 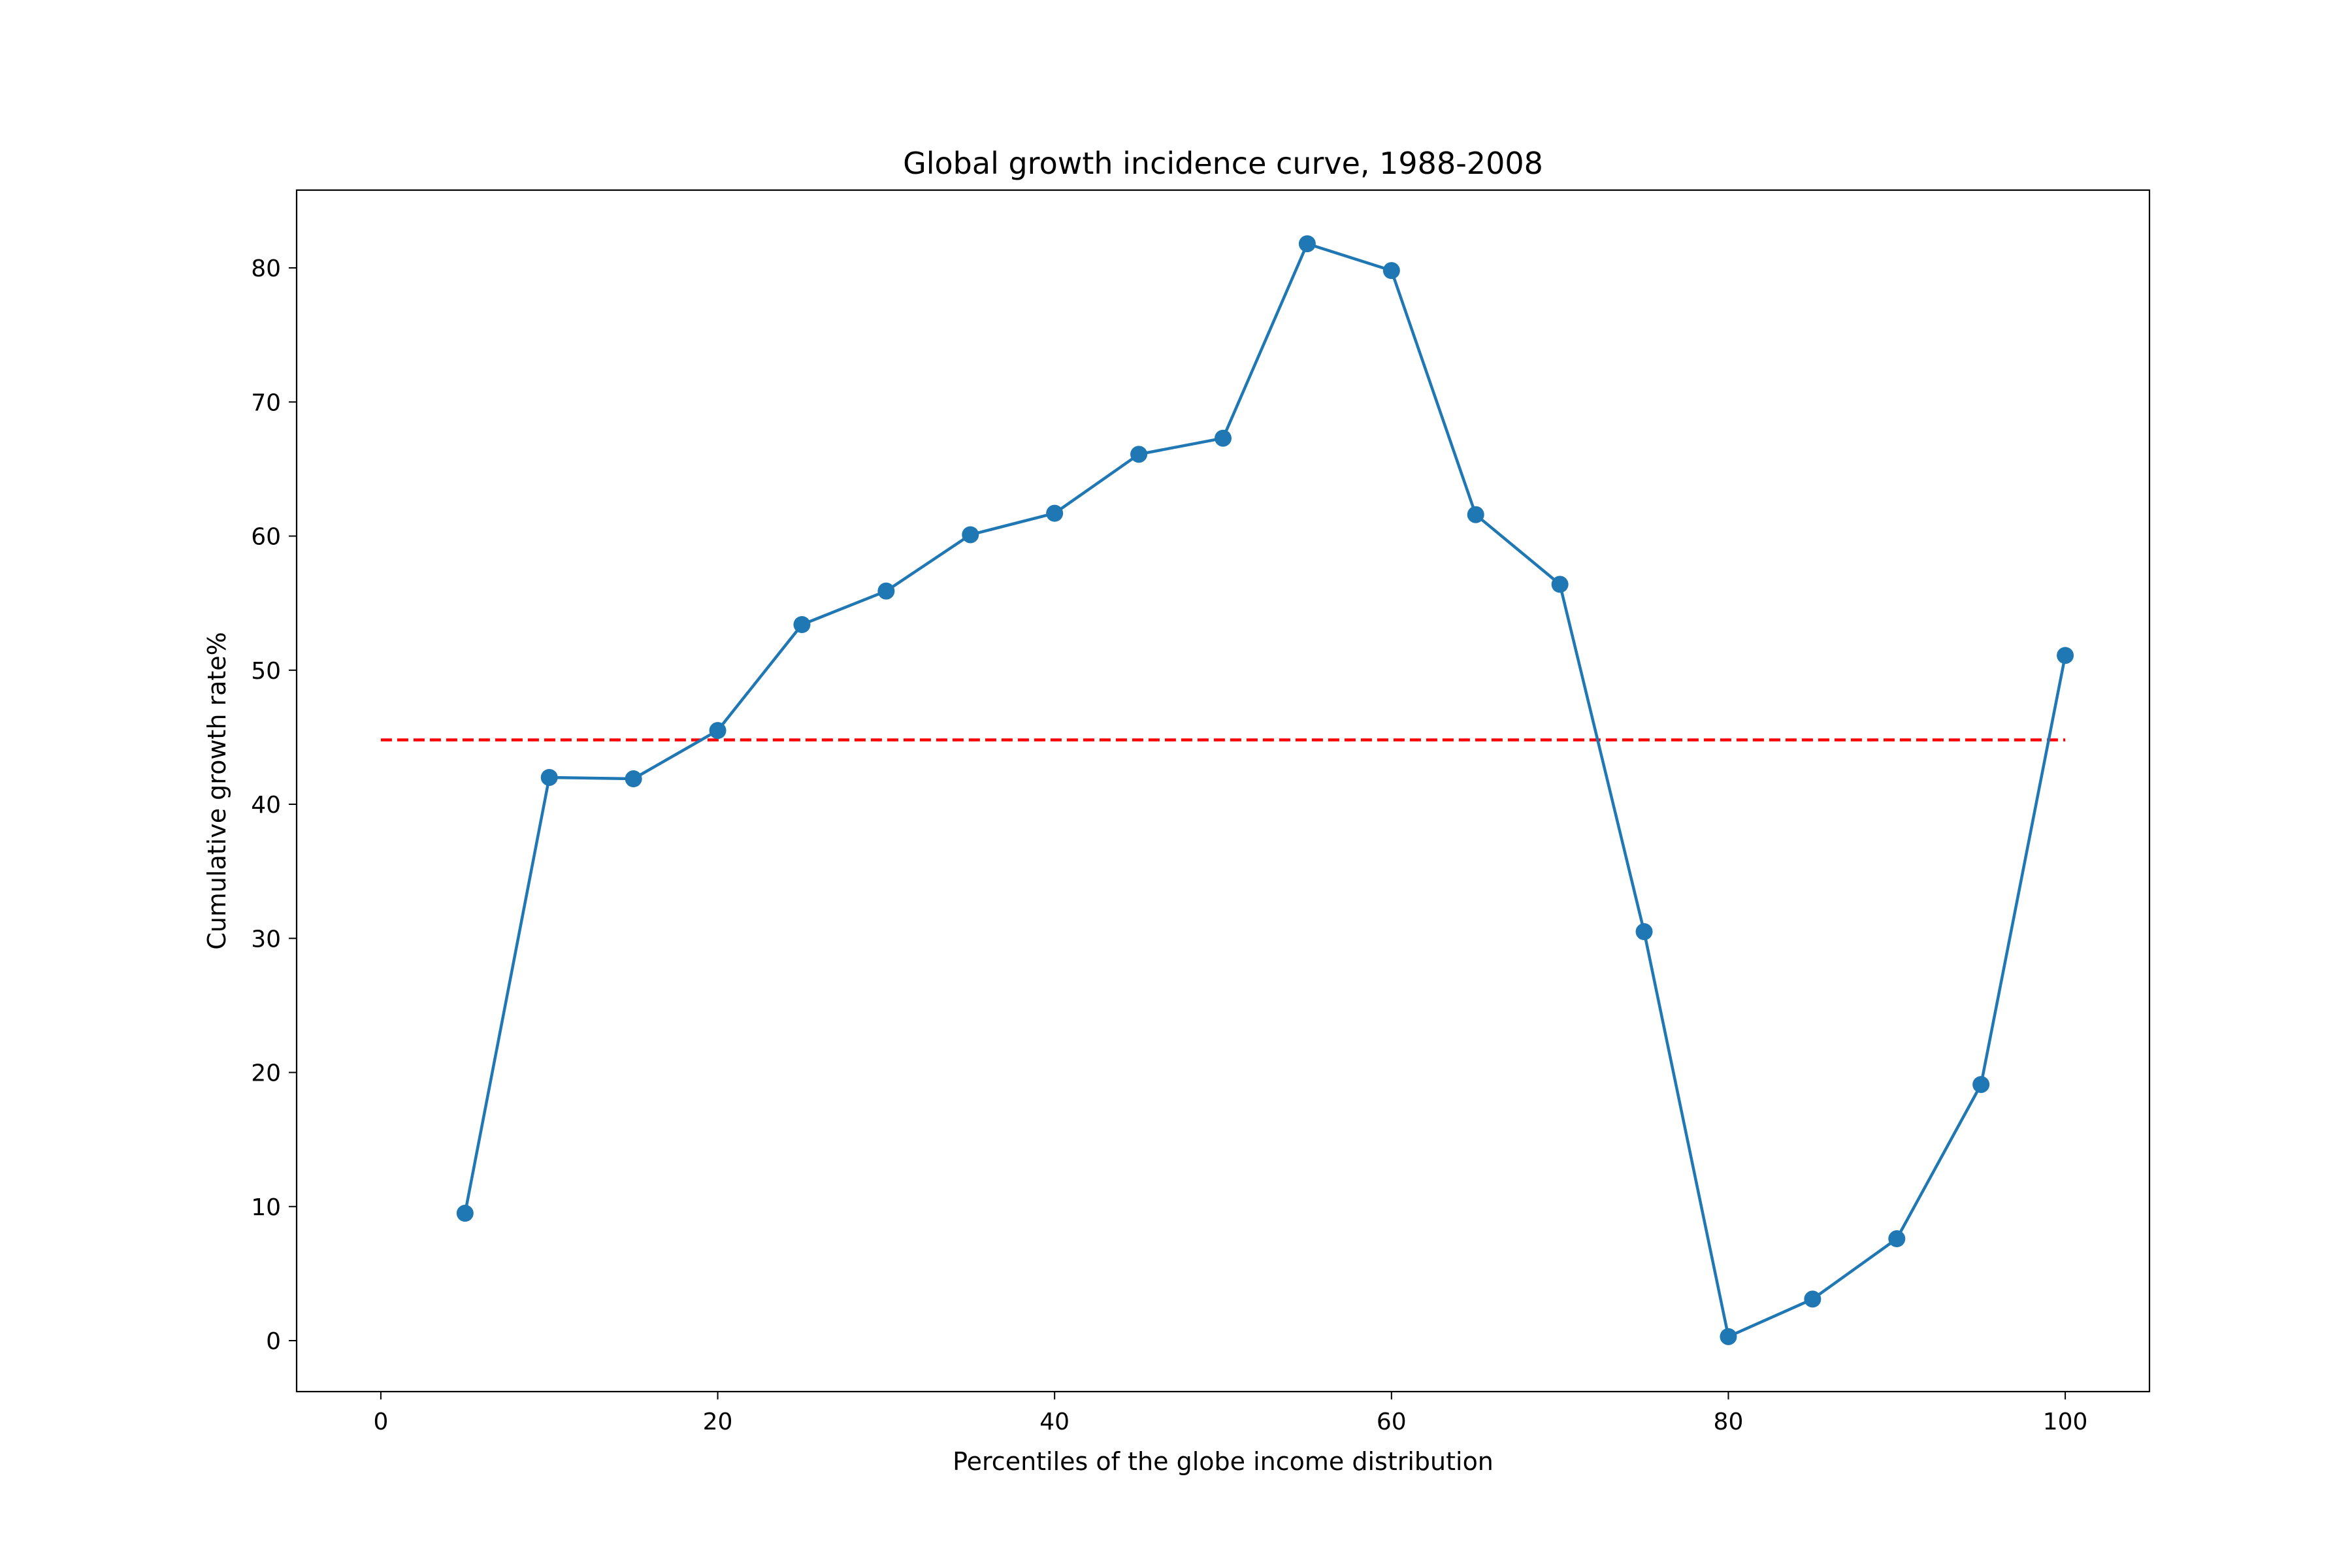 I want to click on y-tick-label: 70, so click(x=266, y=402).